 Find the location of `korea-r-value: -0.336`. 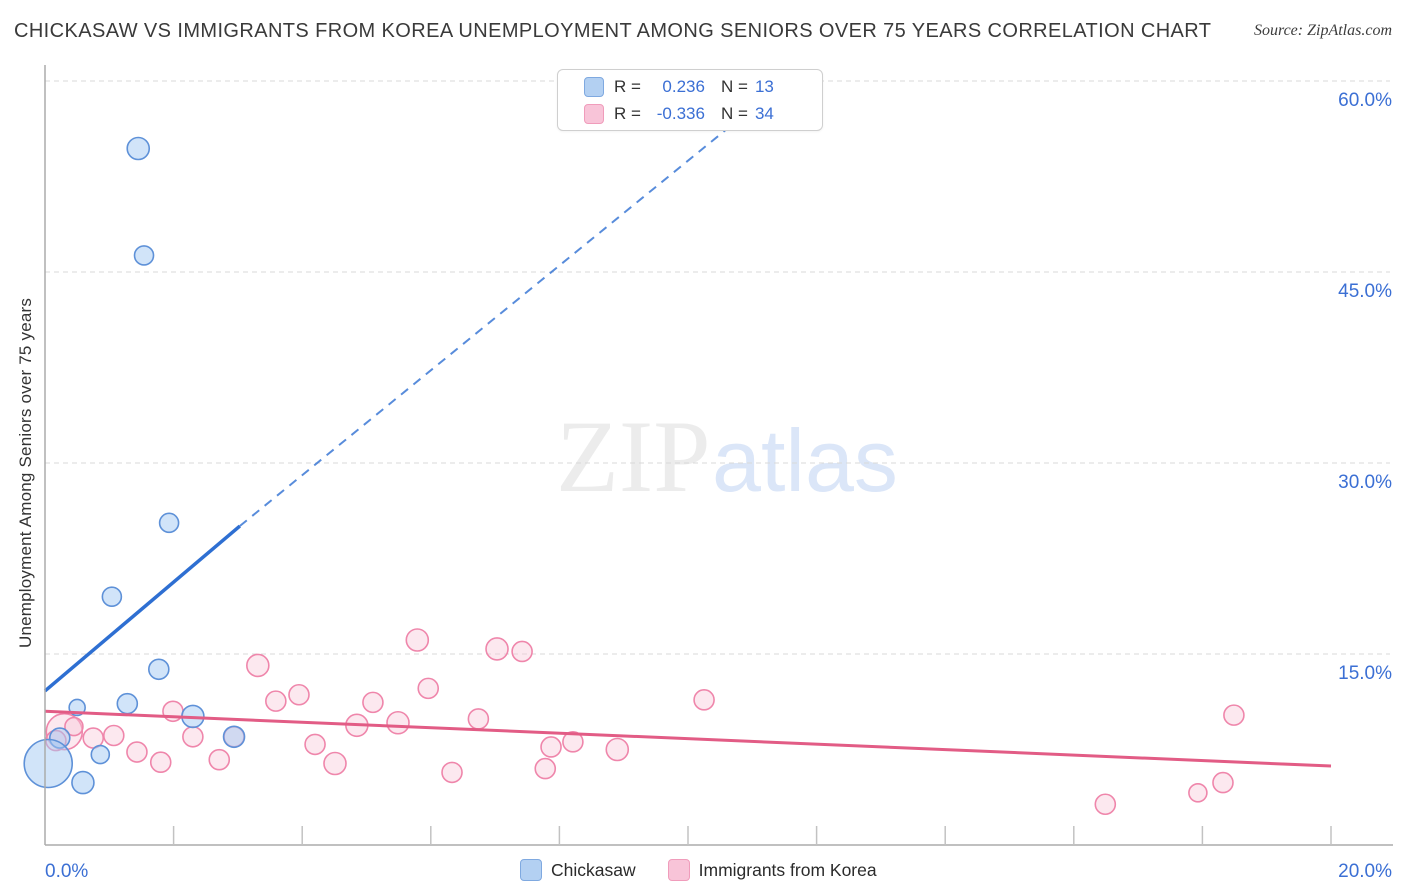

korea-r-value: -0.336 is located at coordinates (680, 113).